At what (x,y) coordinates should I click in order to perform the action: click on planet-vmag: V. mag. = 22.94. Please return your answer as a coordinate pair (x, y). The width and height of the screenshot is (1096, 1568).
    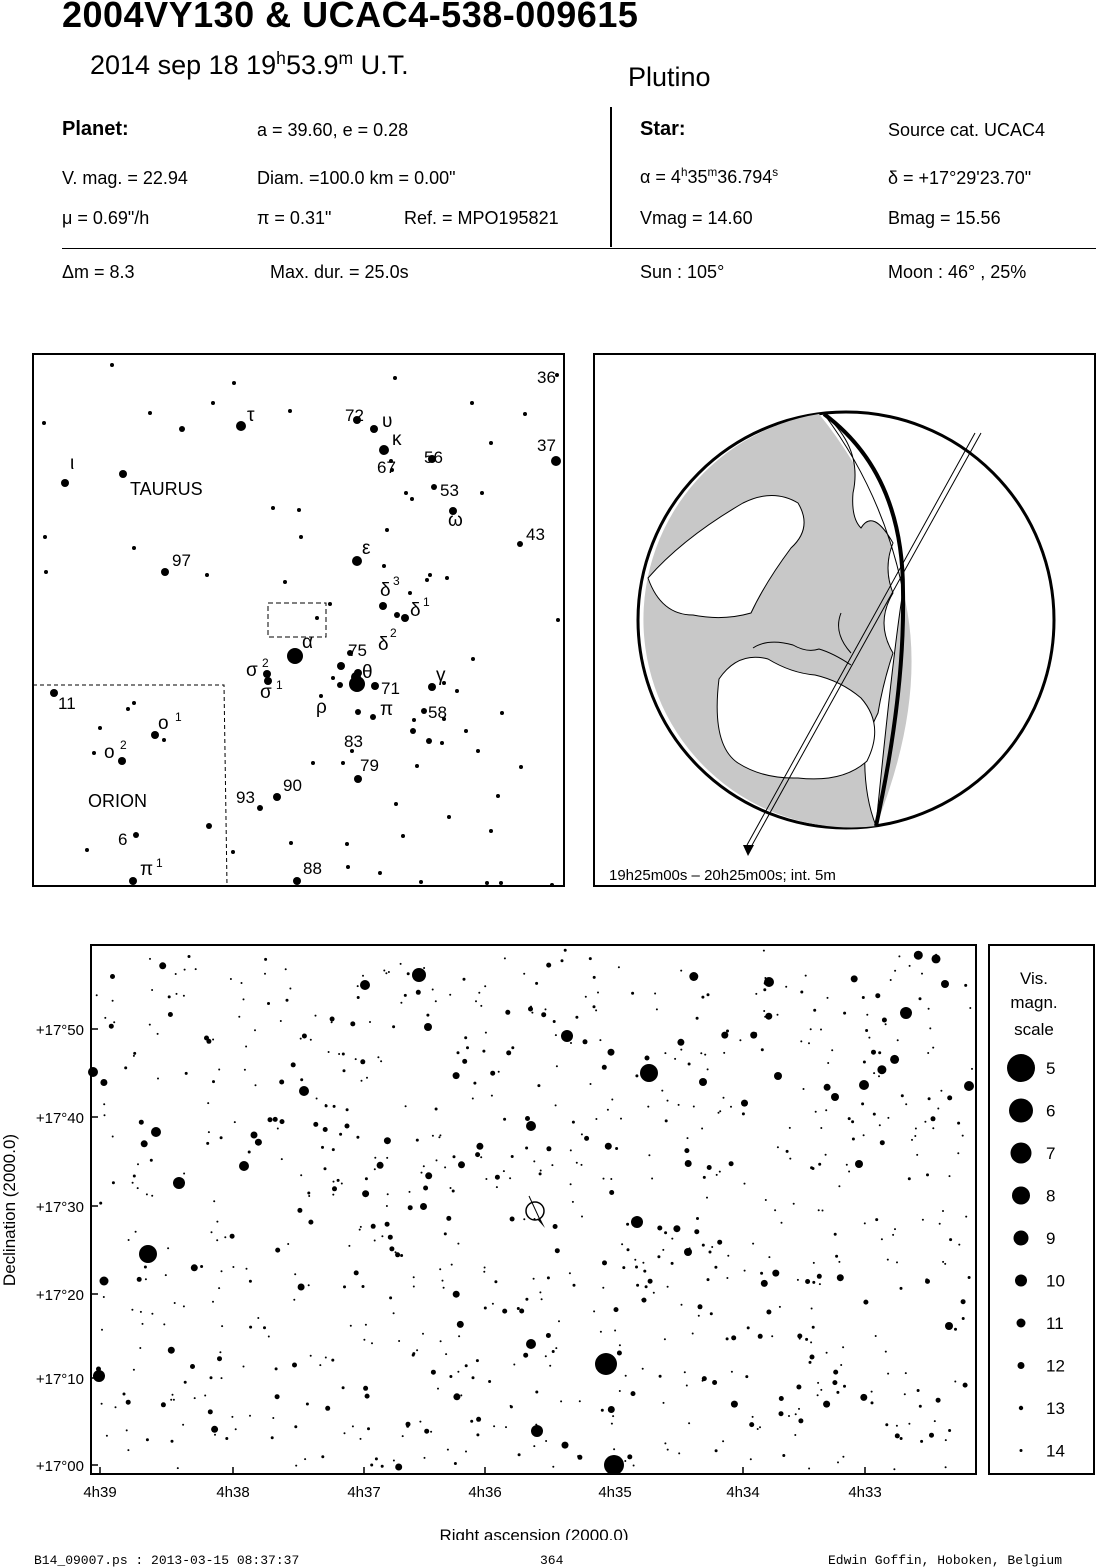
    Looking at the image, I should click on (125, 178).